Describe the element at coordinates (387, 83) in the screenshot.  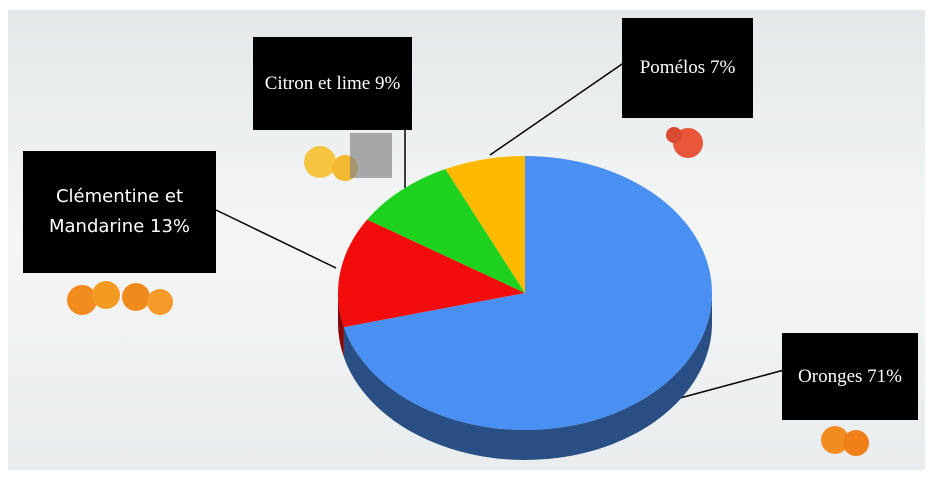
I see `value-label: 9%` at that location.